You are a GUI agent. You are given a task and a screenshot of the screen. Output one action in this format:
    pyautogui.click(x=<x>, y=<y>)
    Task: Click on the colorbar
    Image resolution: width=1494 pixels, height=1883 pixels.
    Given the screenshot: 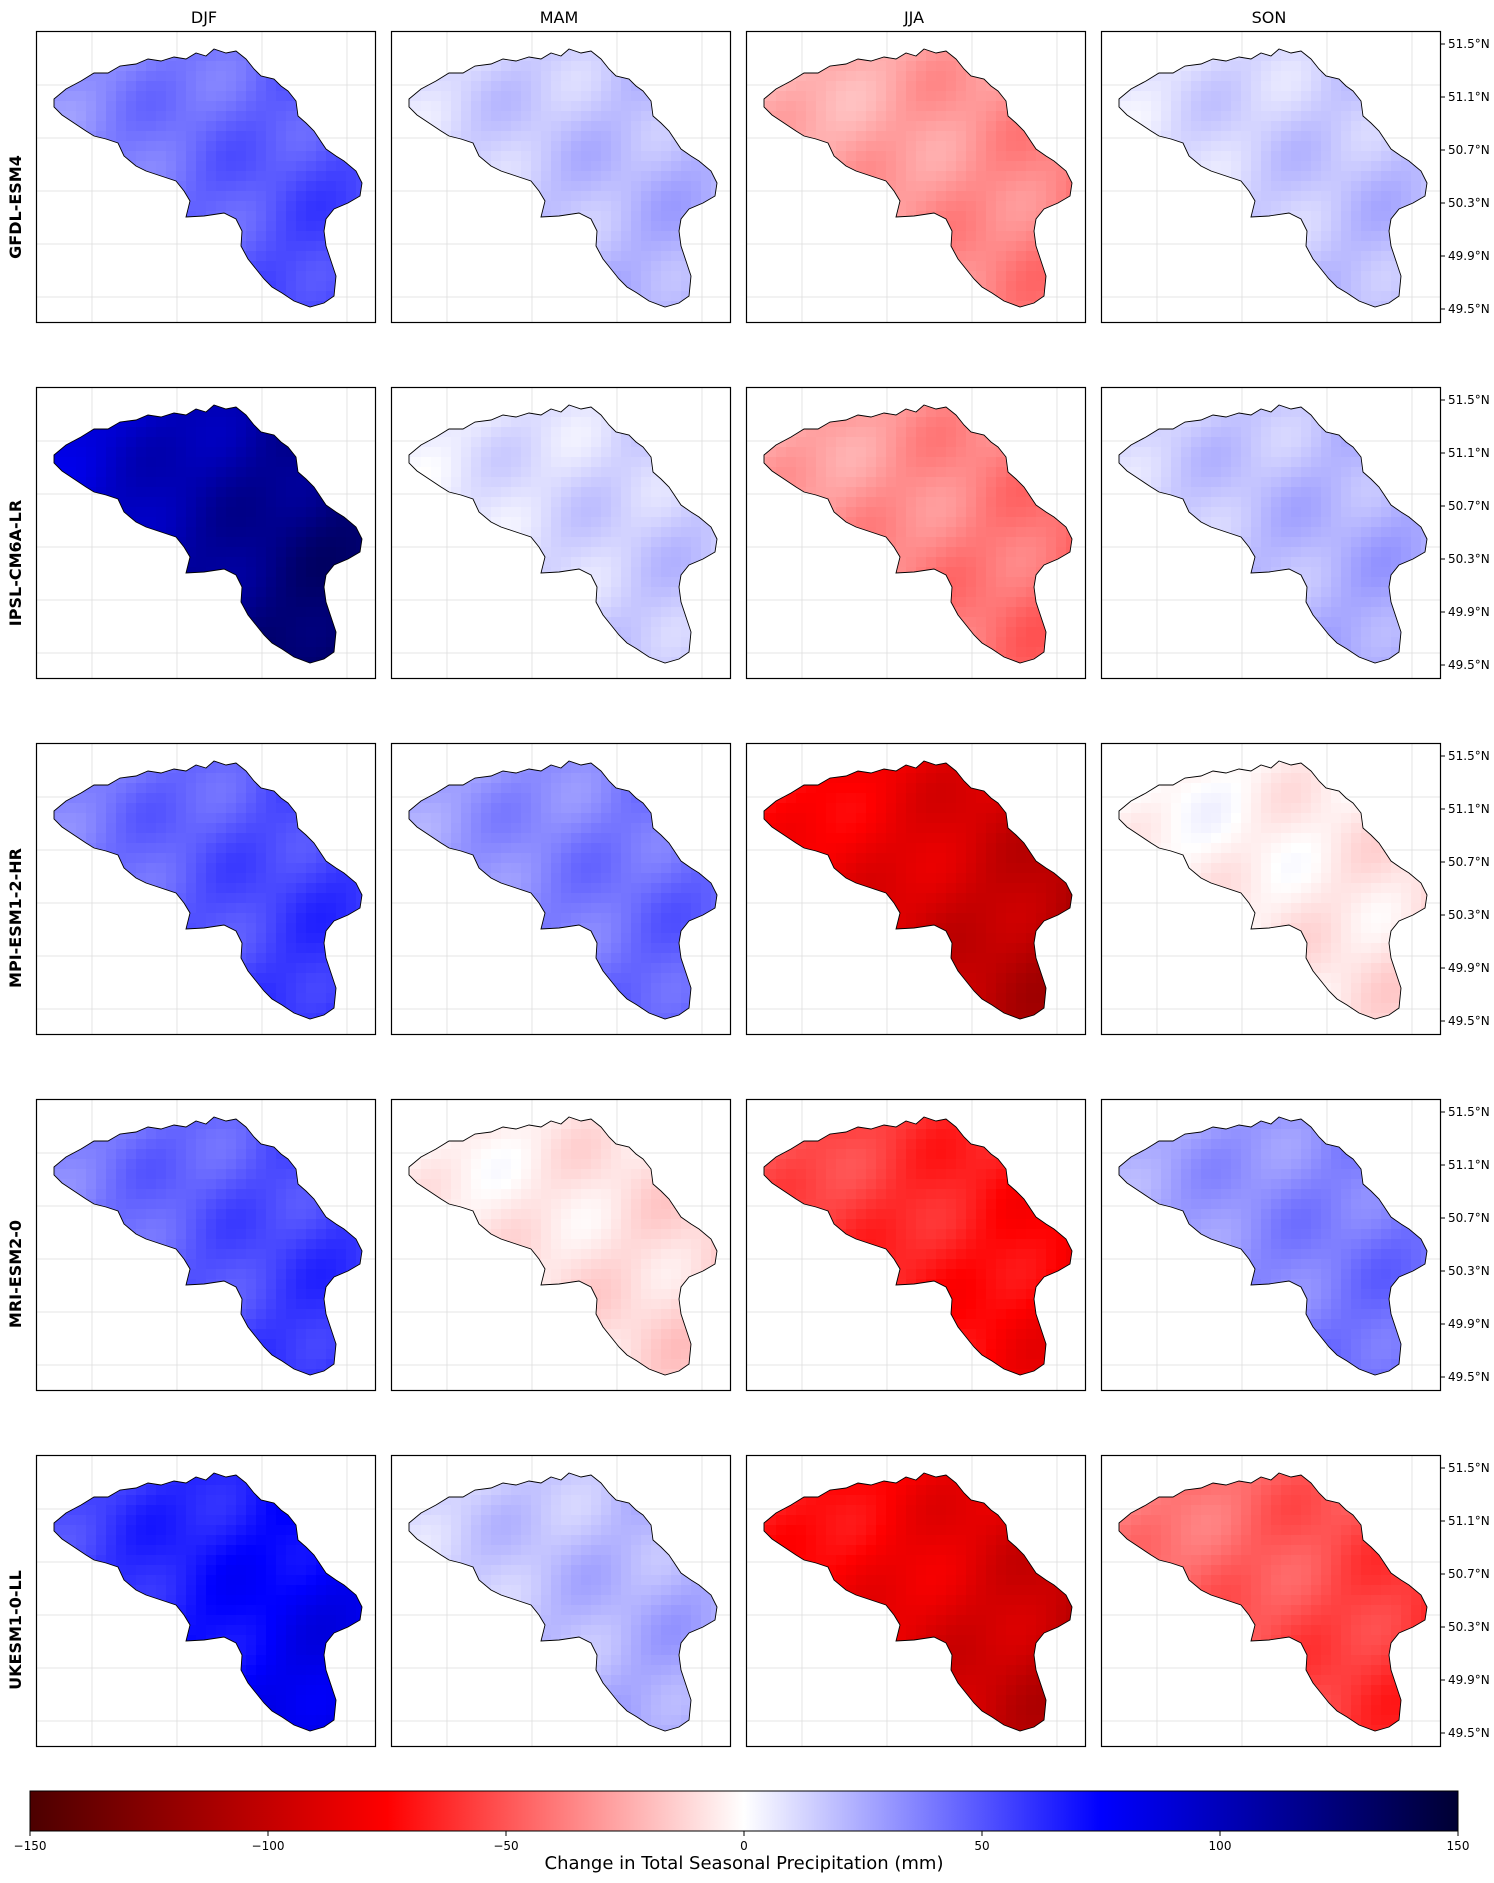 What is the action you would take?
    pyautogui.click(x=744, y=1811)
    